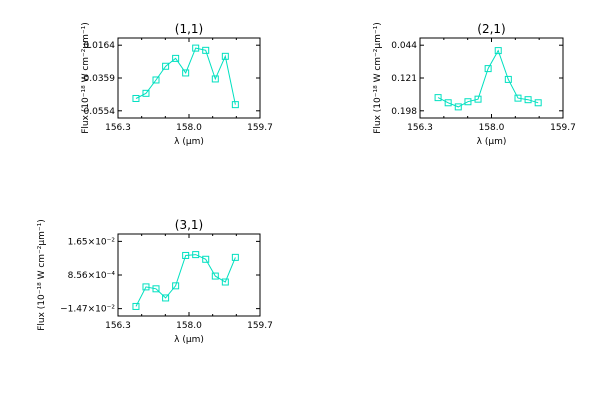  What do you see at coordinates (100, 112) in the screenshot?
I see `y-tick-label: 0.0554` at bounding box center [100, 112].